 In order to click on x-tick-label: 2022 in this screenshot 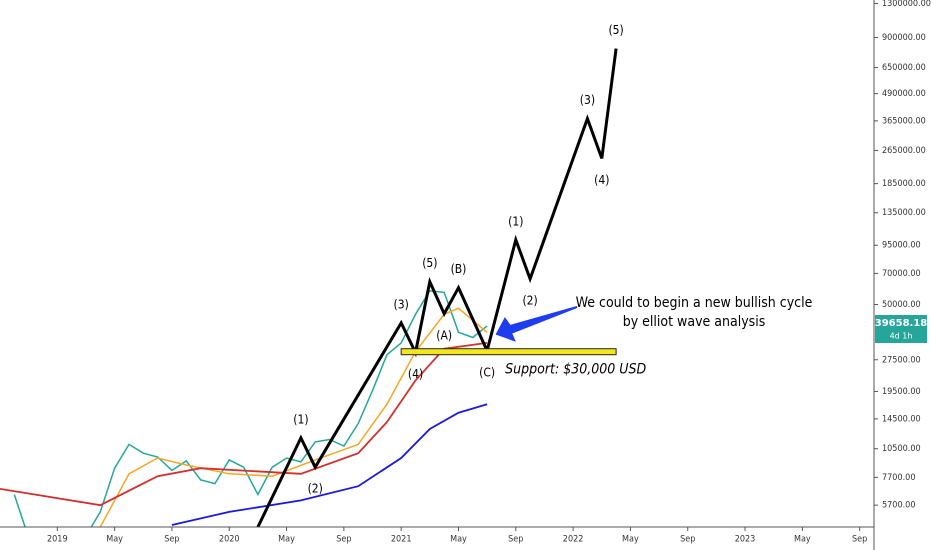, I will do `click(573, 540)`.